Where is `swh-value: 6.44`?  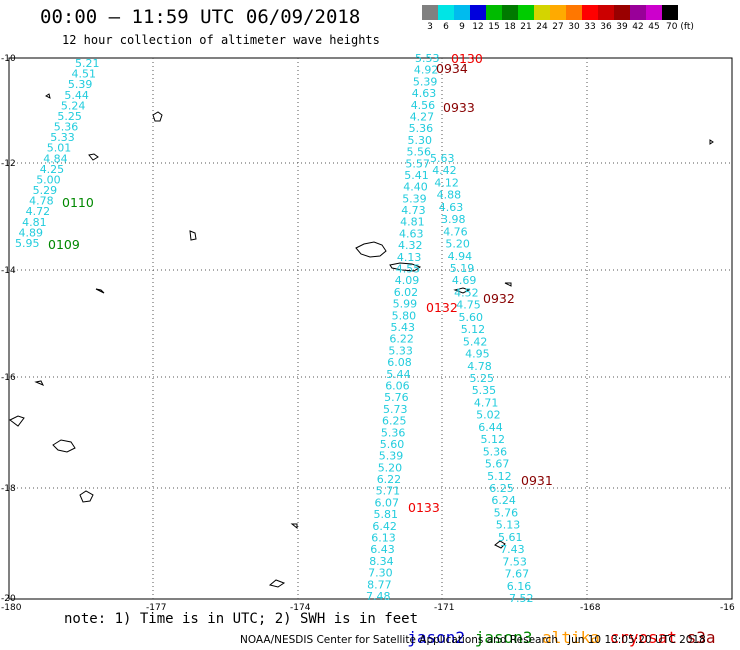 swh-value: 6.44 is located at coordinates (490, 427).